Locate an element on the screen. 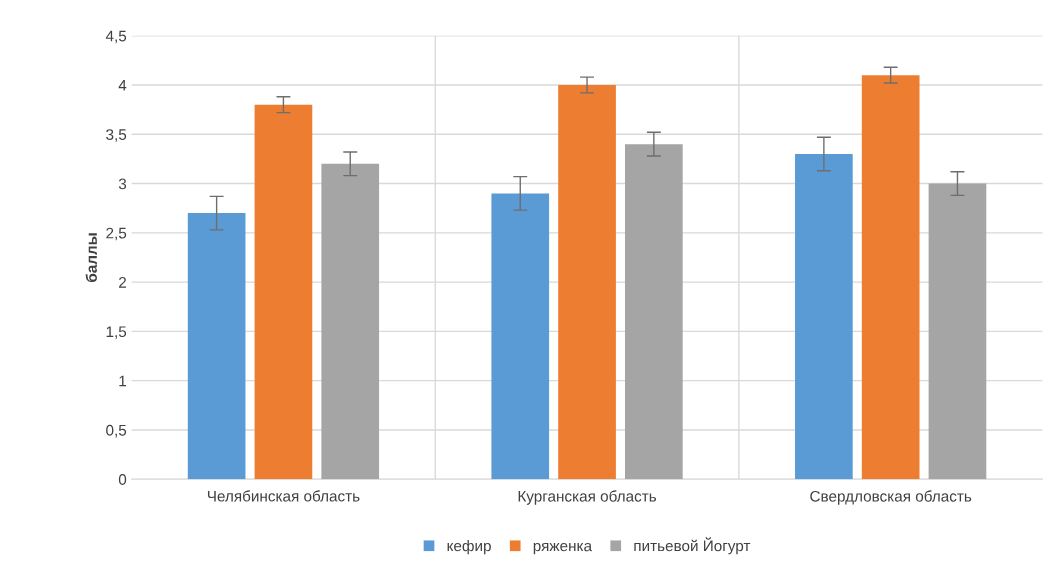 The image size is (1053, 576). y-tick-label: 3 is located at coordinates (122, 184).